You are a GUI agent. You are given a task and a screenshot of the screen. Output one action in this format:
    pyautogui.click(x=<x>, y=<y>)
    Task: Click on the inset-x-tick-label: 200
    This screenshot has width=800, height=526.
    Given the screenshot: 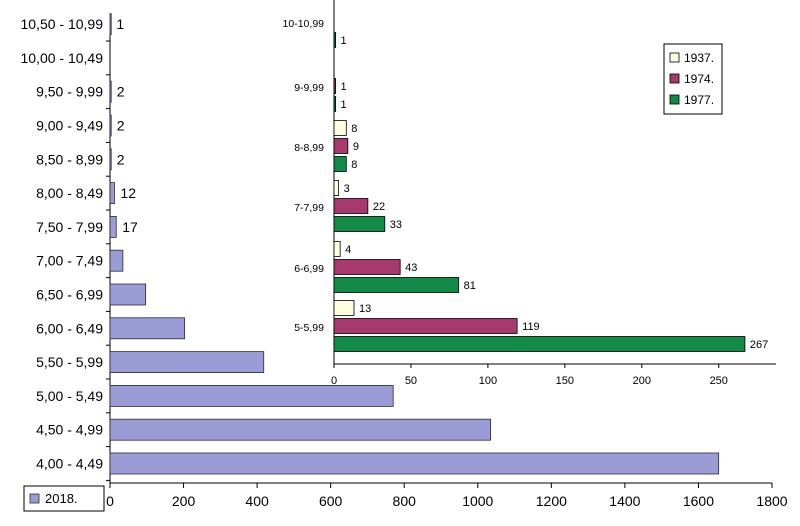 What is the action you would take?
    pyautogui.click(x=642, y=381)
    